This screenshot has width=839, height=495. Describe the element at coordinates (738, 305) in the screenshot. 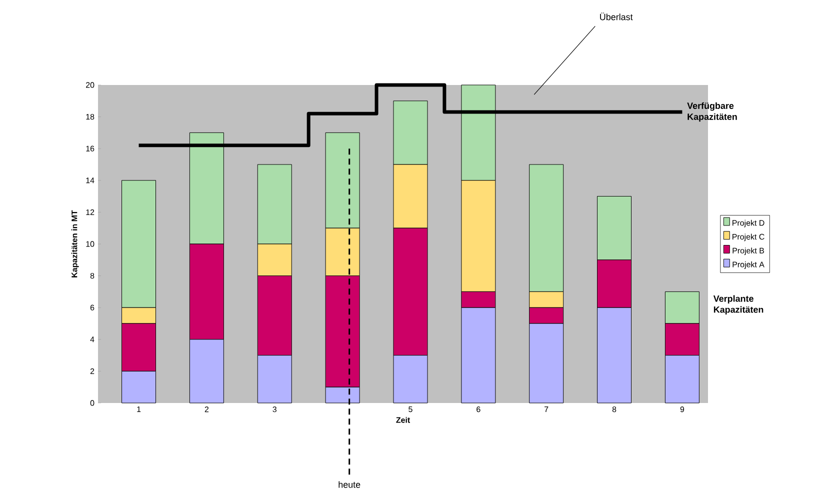

I see `text: Verplante Kapazitäten` at that location.